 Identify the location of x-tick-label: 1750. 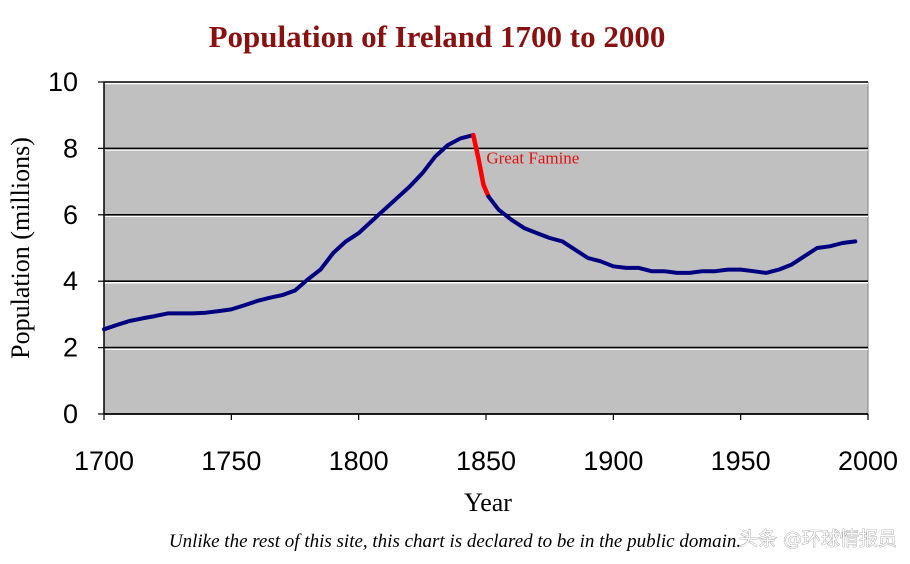
(231, 461).